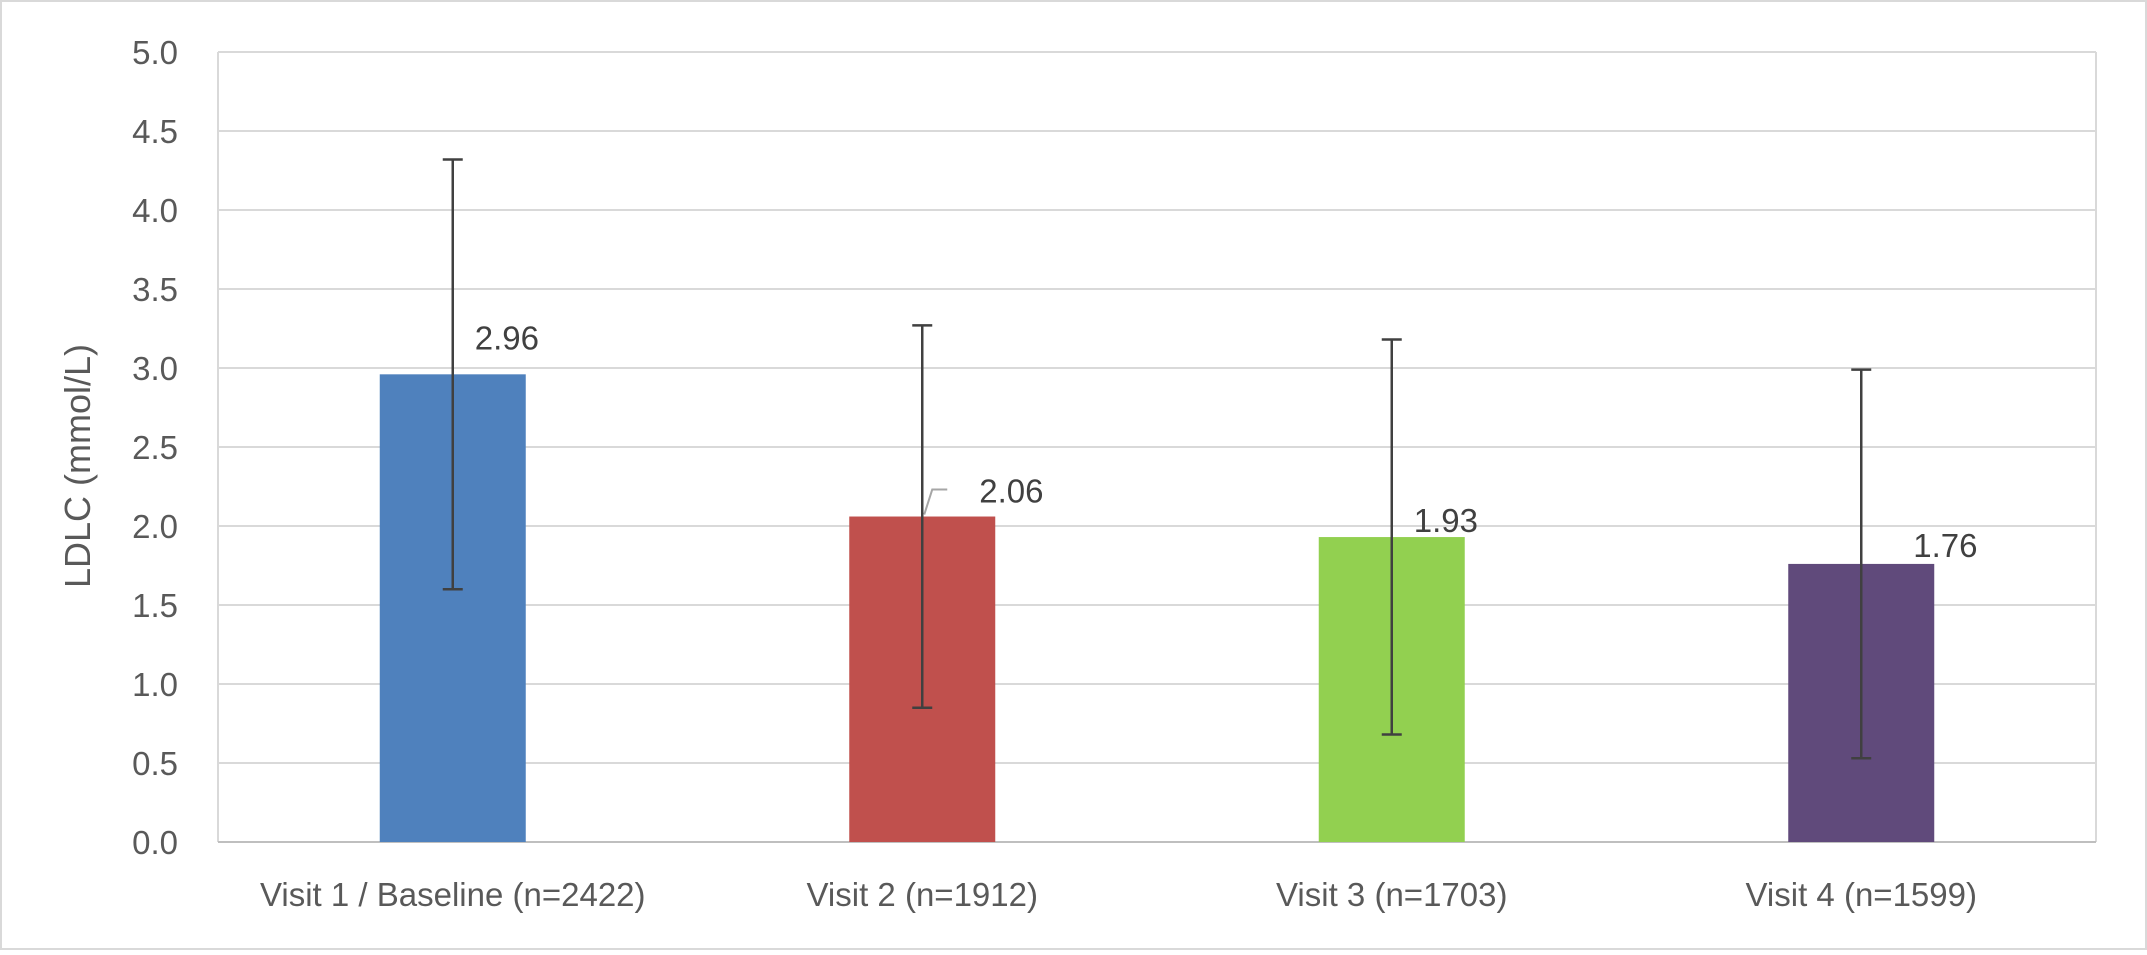 This screenshot has width=2147, height=955. I want to click on data-label-3: 1.93, so click(1446, 520).